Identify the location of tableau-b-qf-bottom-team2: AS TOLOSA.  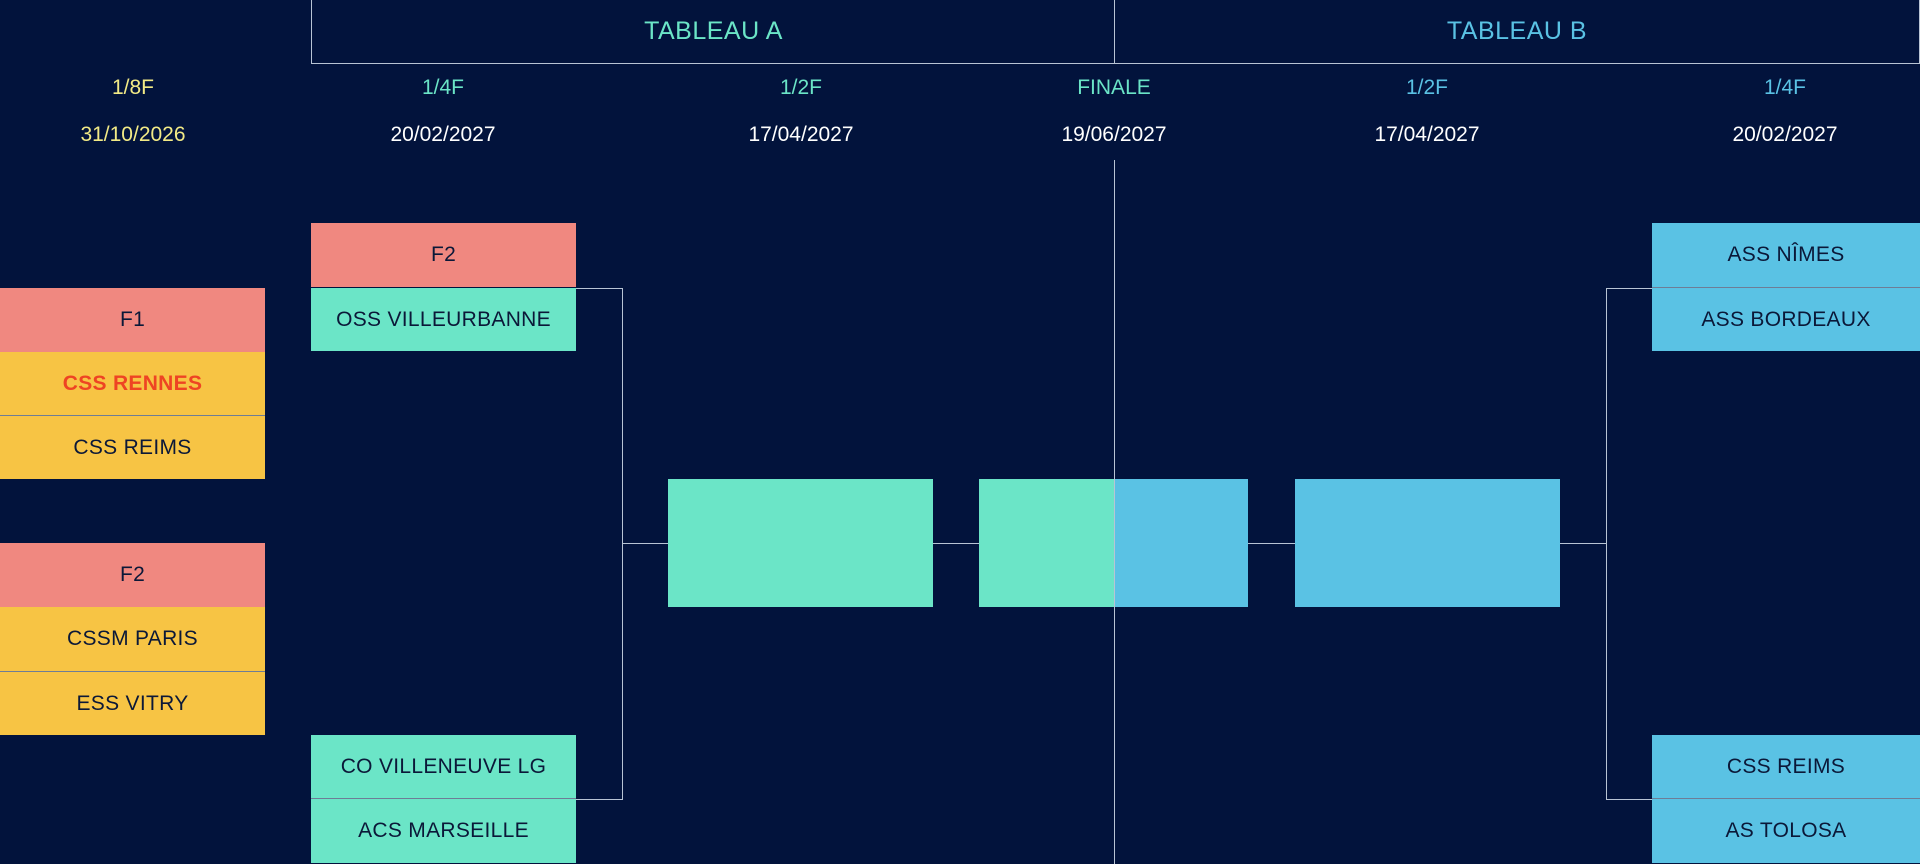
(1786, 831).